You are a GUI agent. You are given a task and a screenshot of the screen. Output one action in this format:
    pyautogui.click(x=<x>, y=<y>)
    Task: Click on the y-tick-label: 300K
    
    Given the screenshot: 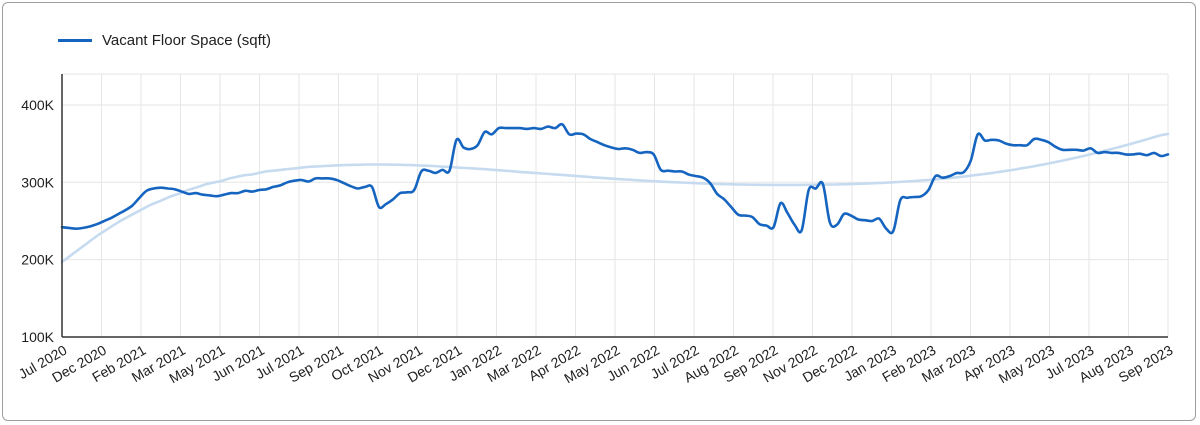 What is the action you would take?
    pyautogui.click(x=37, y=182)
    